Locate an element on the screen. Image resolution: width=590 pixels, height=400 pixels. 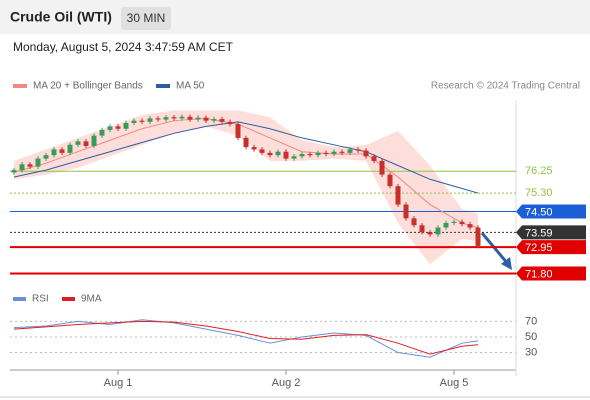
title: Crude Oil (WTI) is located at coordinates (61, 17).